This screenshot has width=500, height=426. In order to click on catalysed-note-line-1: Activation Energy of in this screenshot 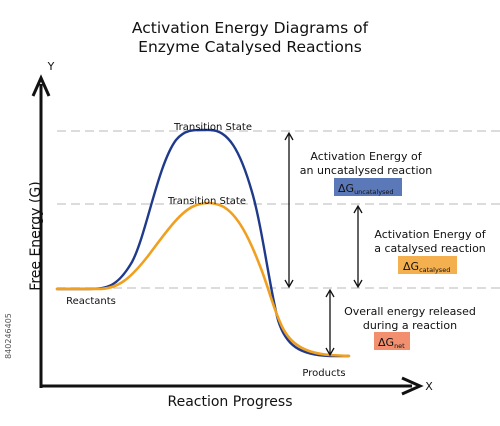, I will do `click(430, 234)`.